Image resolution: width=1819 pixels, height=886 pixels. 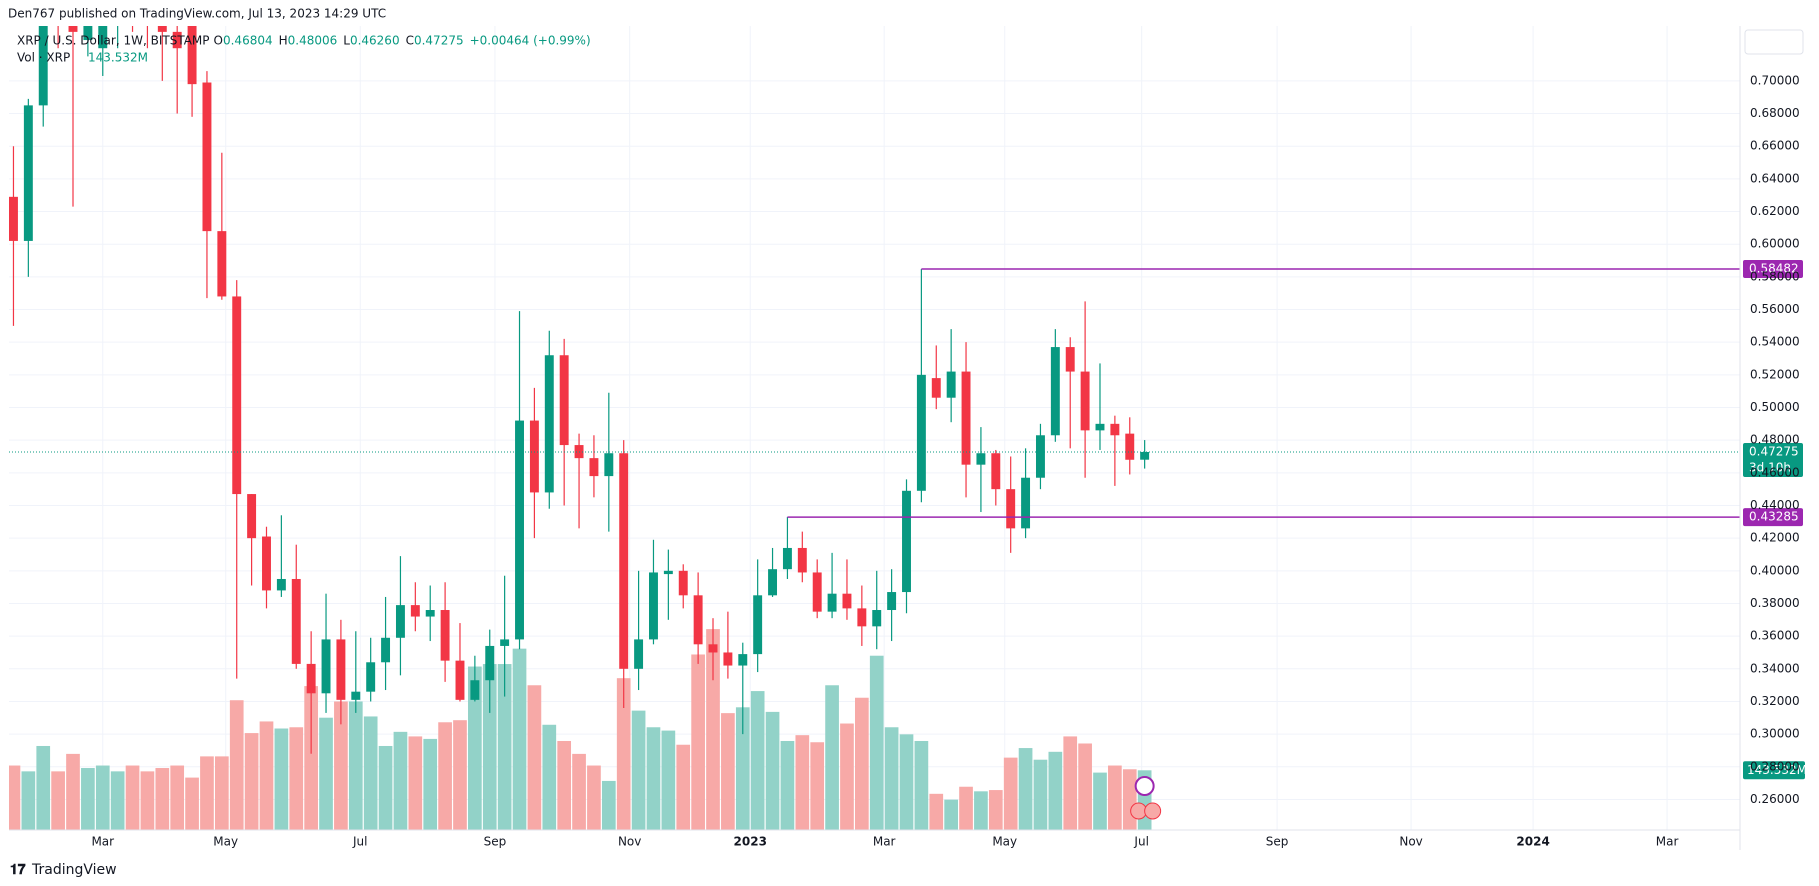 I want to click on price-label: 0.47275, so click(x=1774, y=452).